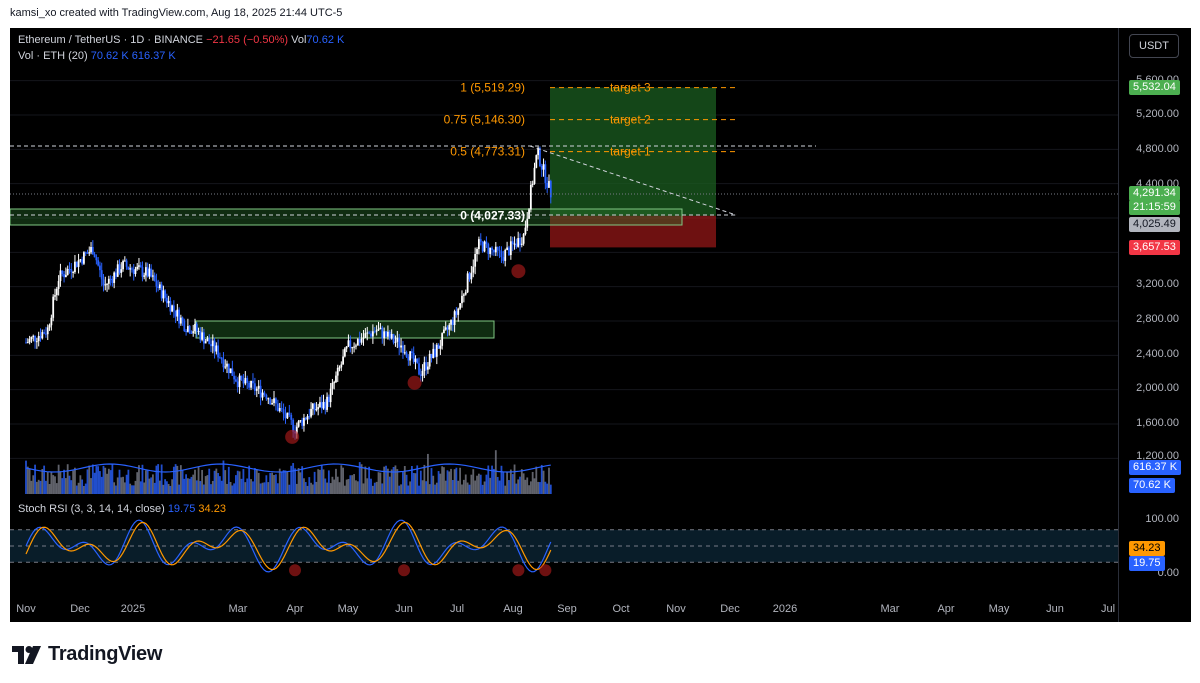 The image size is (1200, 683). What do you see at coordinates (492, 88) in the screenshot?
I see `fib-level-label: 1 (5,519.29)` at bounding box center [492, 88].